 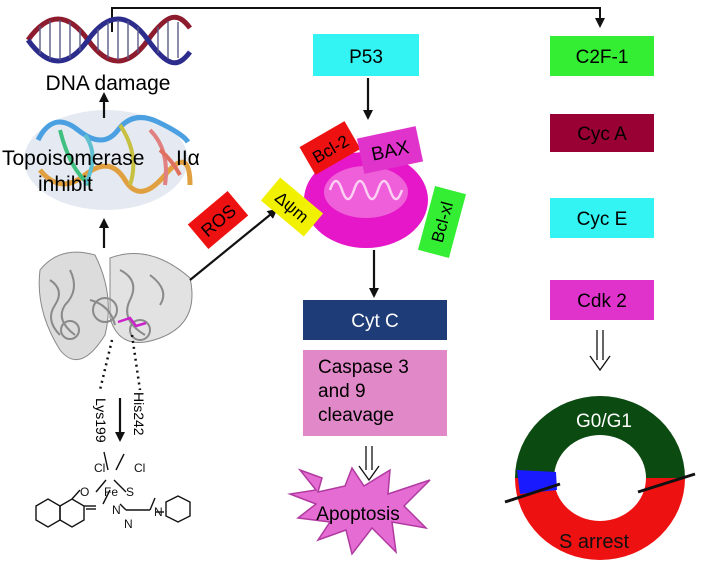 I want to click on topo-label-line2: inhibit, so click(x=65, y=184).